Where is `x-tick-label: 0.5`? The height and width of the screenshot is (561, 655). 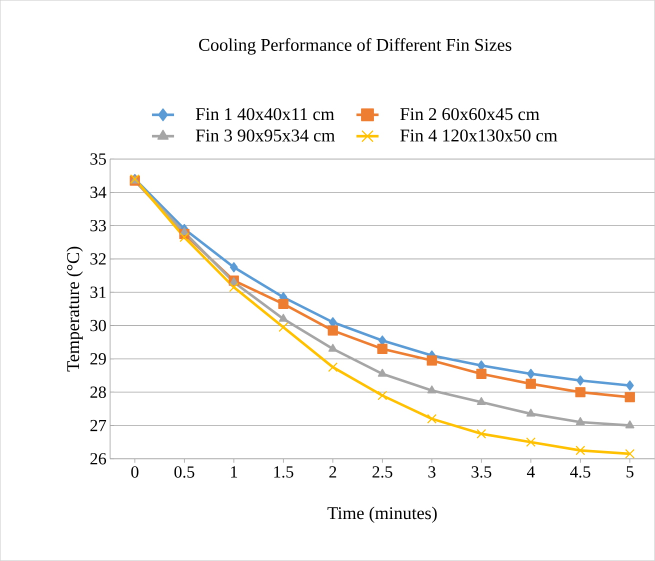
x-tick-label: 0.5 is located at coordinates (184, 472).